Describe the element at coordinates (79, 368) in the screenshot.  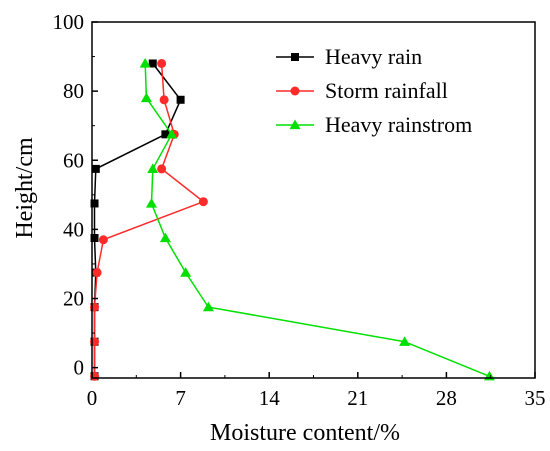
I see `y-tick-label-0: 0` at that location.